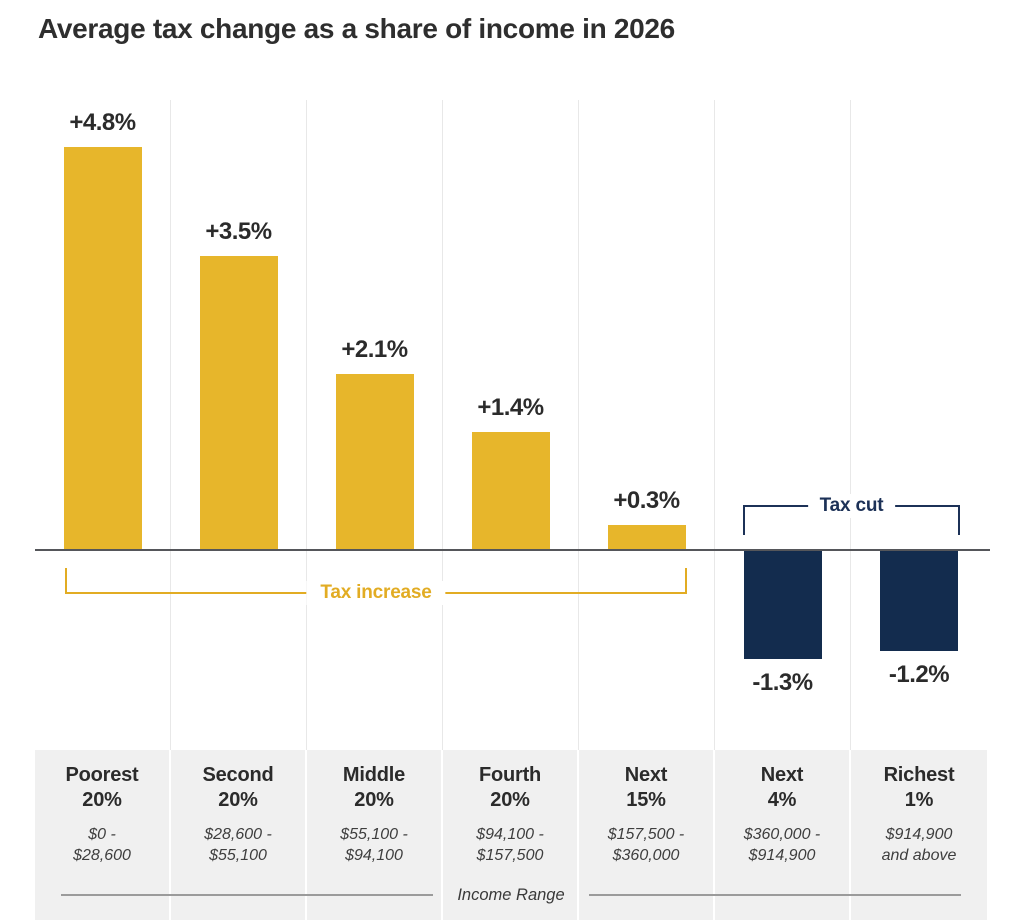  Describe the element at coordinates (782, 787) in the screenshot. I see `category-name: Next 4%` at that location.